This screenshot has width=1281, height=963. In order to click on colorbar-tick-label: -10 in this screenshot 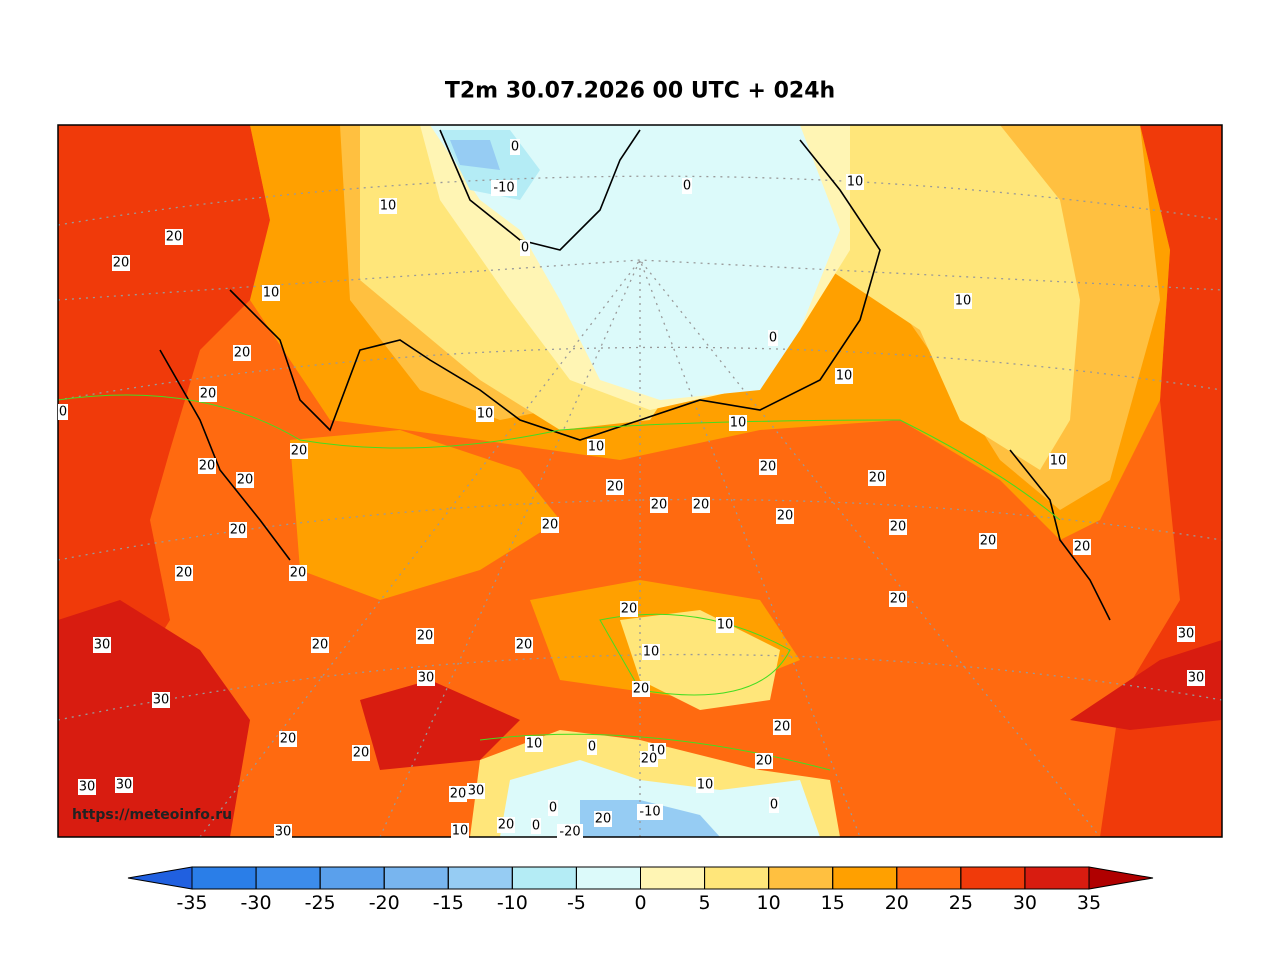, I will do `click(512, 903)`.